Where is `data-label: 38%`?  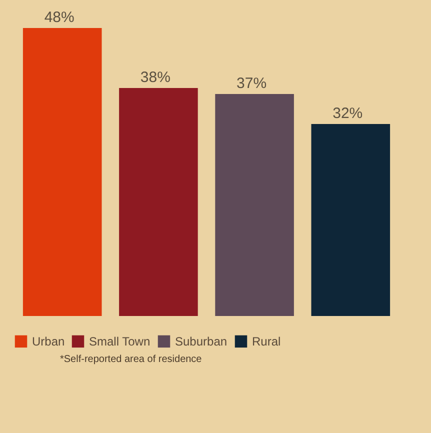 data-label: 38% is located at coordinates (155, 77).